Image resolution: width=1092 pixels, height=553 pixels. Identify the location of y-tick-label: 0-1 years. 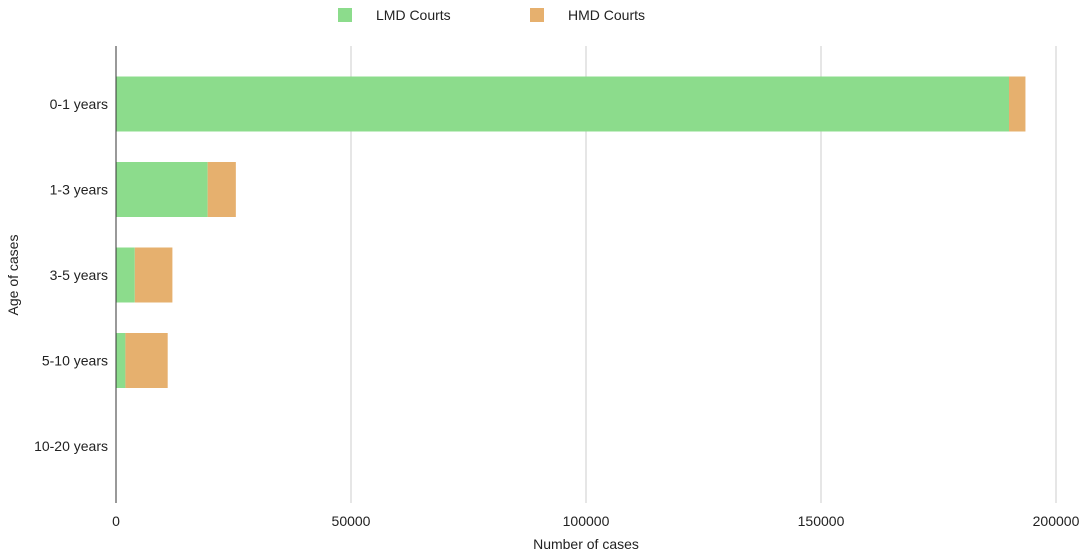
(79, 104).